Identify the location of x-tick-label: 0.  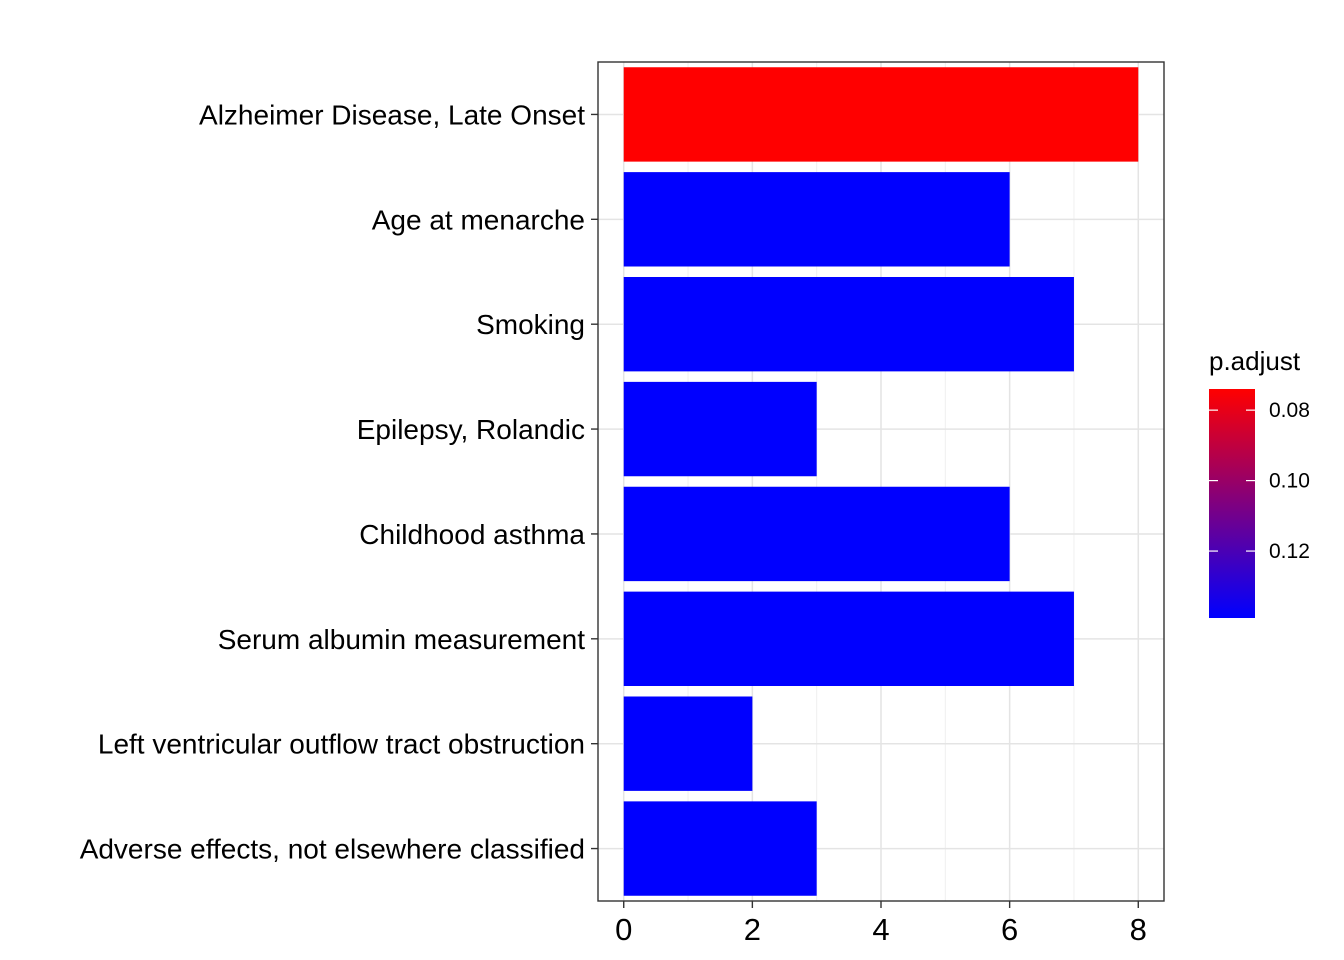
(623, 929).